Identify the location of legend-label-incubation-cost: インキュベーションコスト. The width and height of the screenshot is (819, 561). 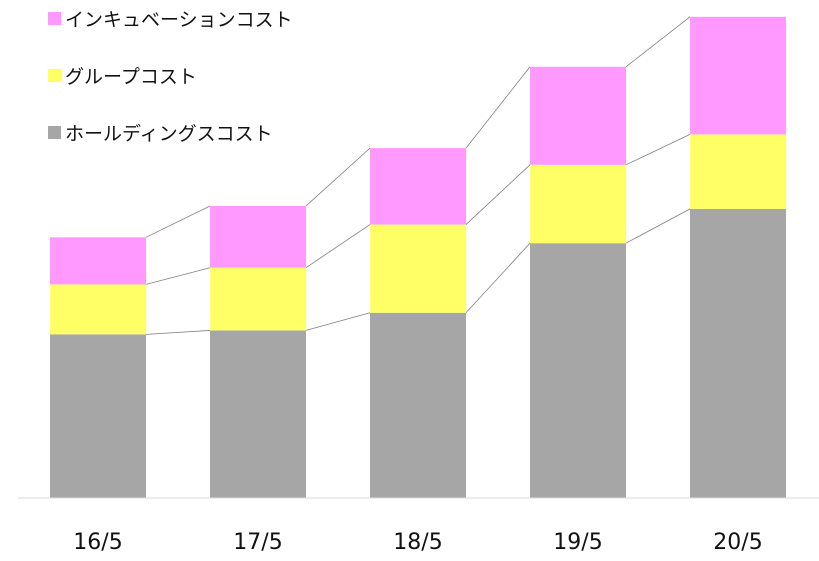
(179, 19).